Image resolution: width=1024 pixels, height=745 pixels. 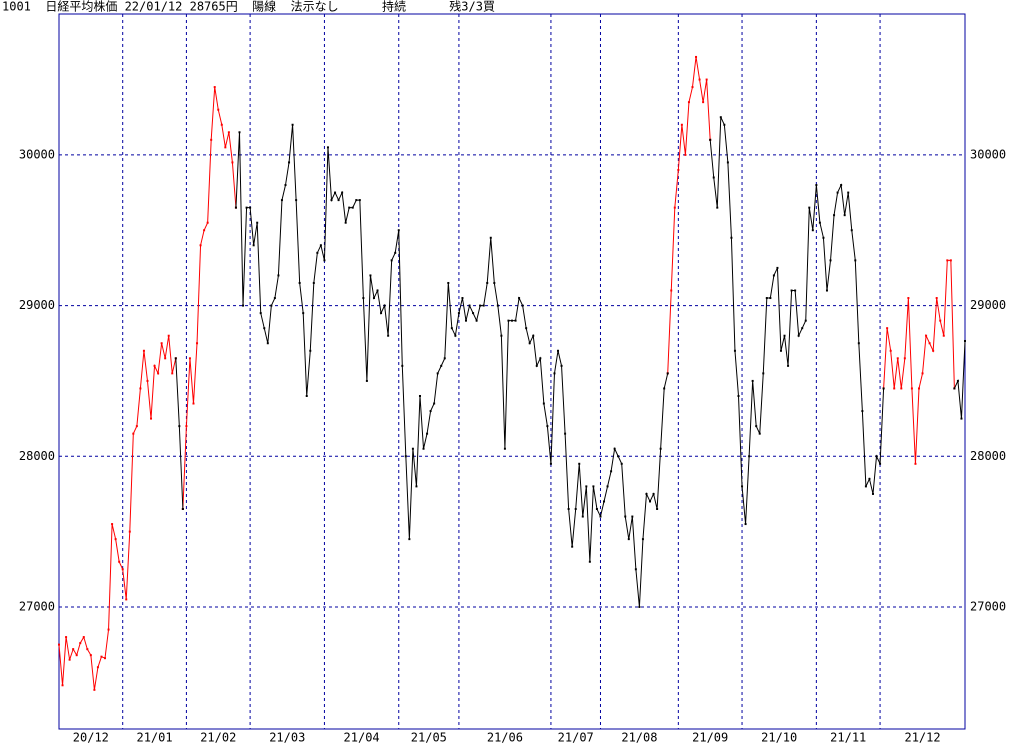 I want to click on x-tick-label: 21/01, so click(x=154, y=738).